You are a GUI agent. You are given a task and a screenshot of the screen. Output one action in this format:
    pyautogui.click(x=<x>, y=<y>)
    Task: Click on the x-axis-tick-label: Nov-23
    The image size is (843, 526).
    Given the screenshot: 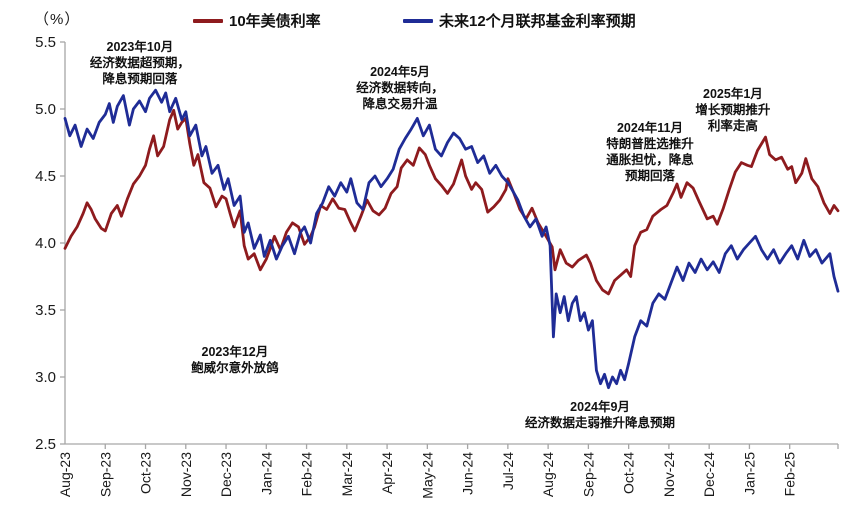 What is the action you would take?
    pyautogui.click(x=186, y=474)
    